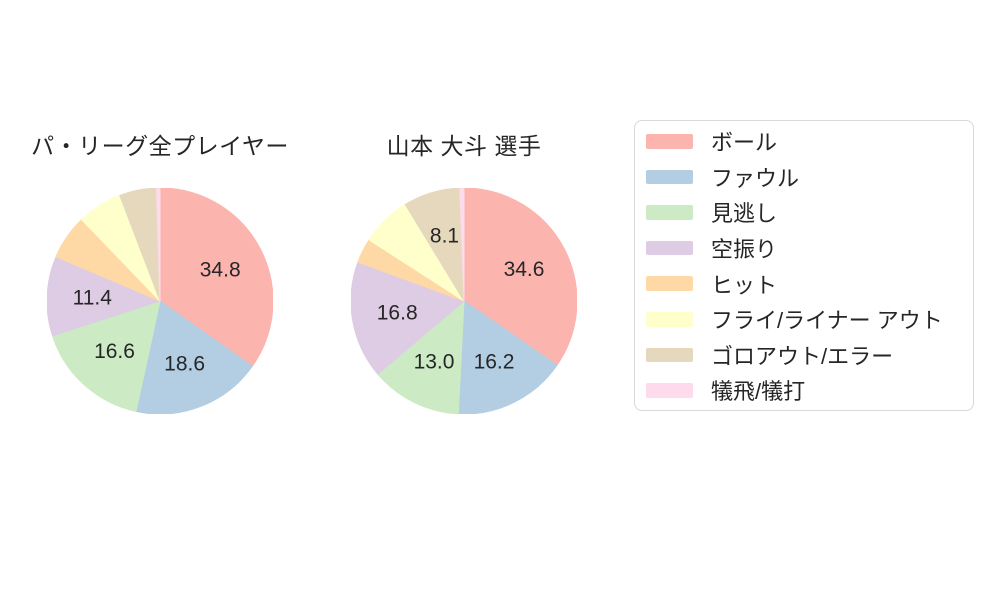 The image size is (1000, 600). I want to click on legend-label-ground-out-error: ゴロアウト/エラー, so click(802, 356).